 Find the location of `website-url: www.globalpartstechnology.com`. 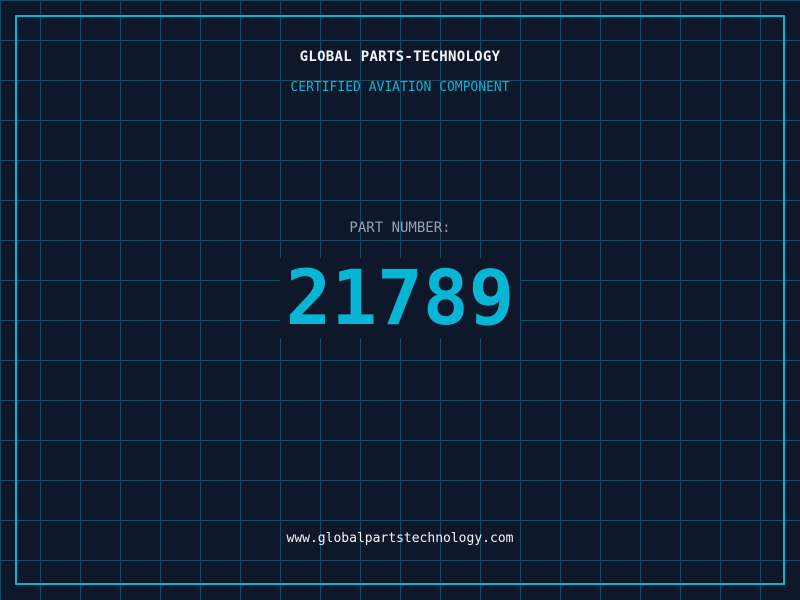

website-url: www.globalpartstechnology.com is located at coordinates (400, 538).